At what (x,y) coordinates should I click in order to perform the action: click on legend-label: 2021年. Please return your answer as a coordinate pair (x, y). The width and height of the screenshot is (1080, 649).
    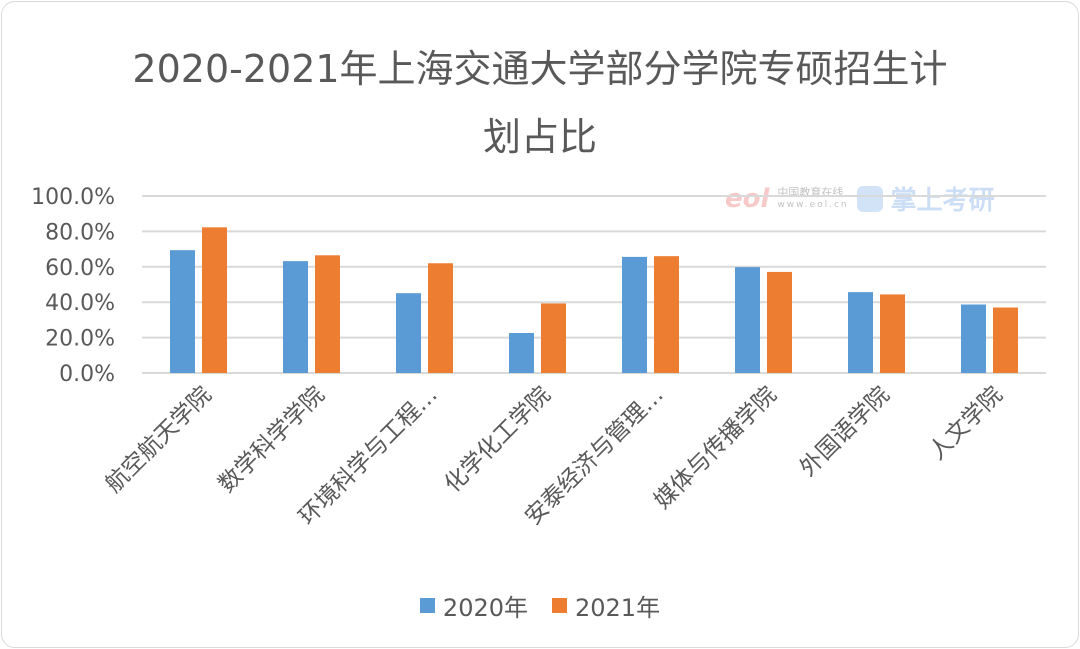
    Looking at the image, I should click on (618, 608).